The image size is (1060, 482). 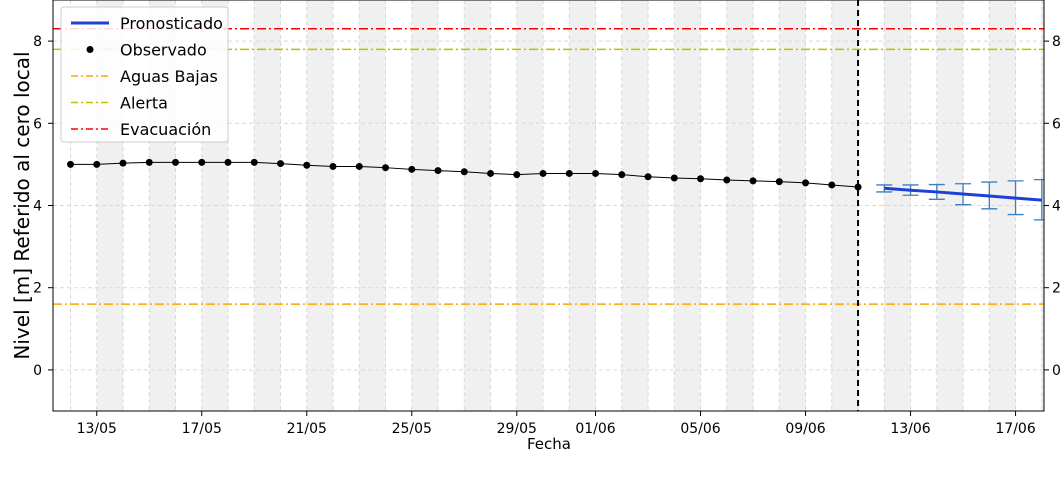 I want to click on x-tick-label: 13/05, so click(x=97, y=429).